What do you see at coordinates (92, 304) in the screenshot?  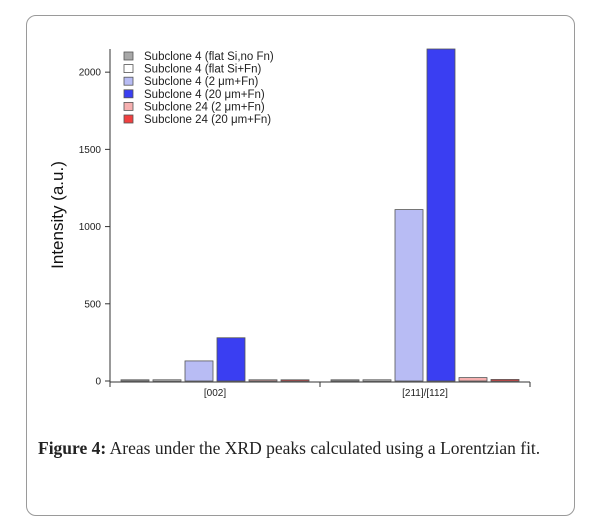 I see `y-tick-label: 500` at bounding box center [92, 304].